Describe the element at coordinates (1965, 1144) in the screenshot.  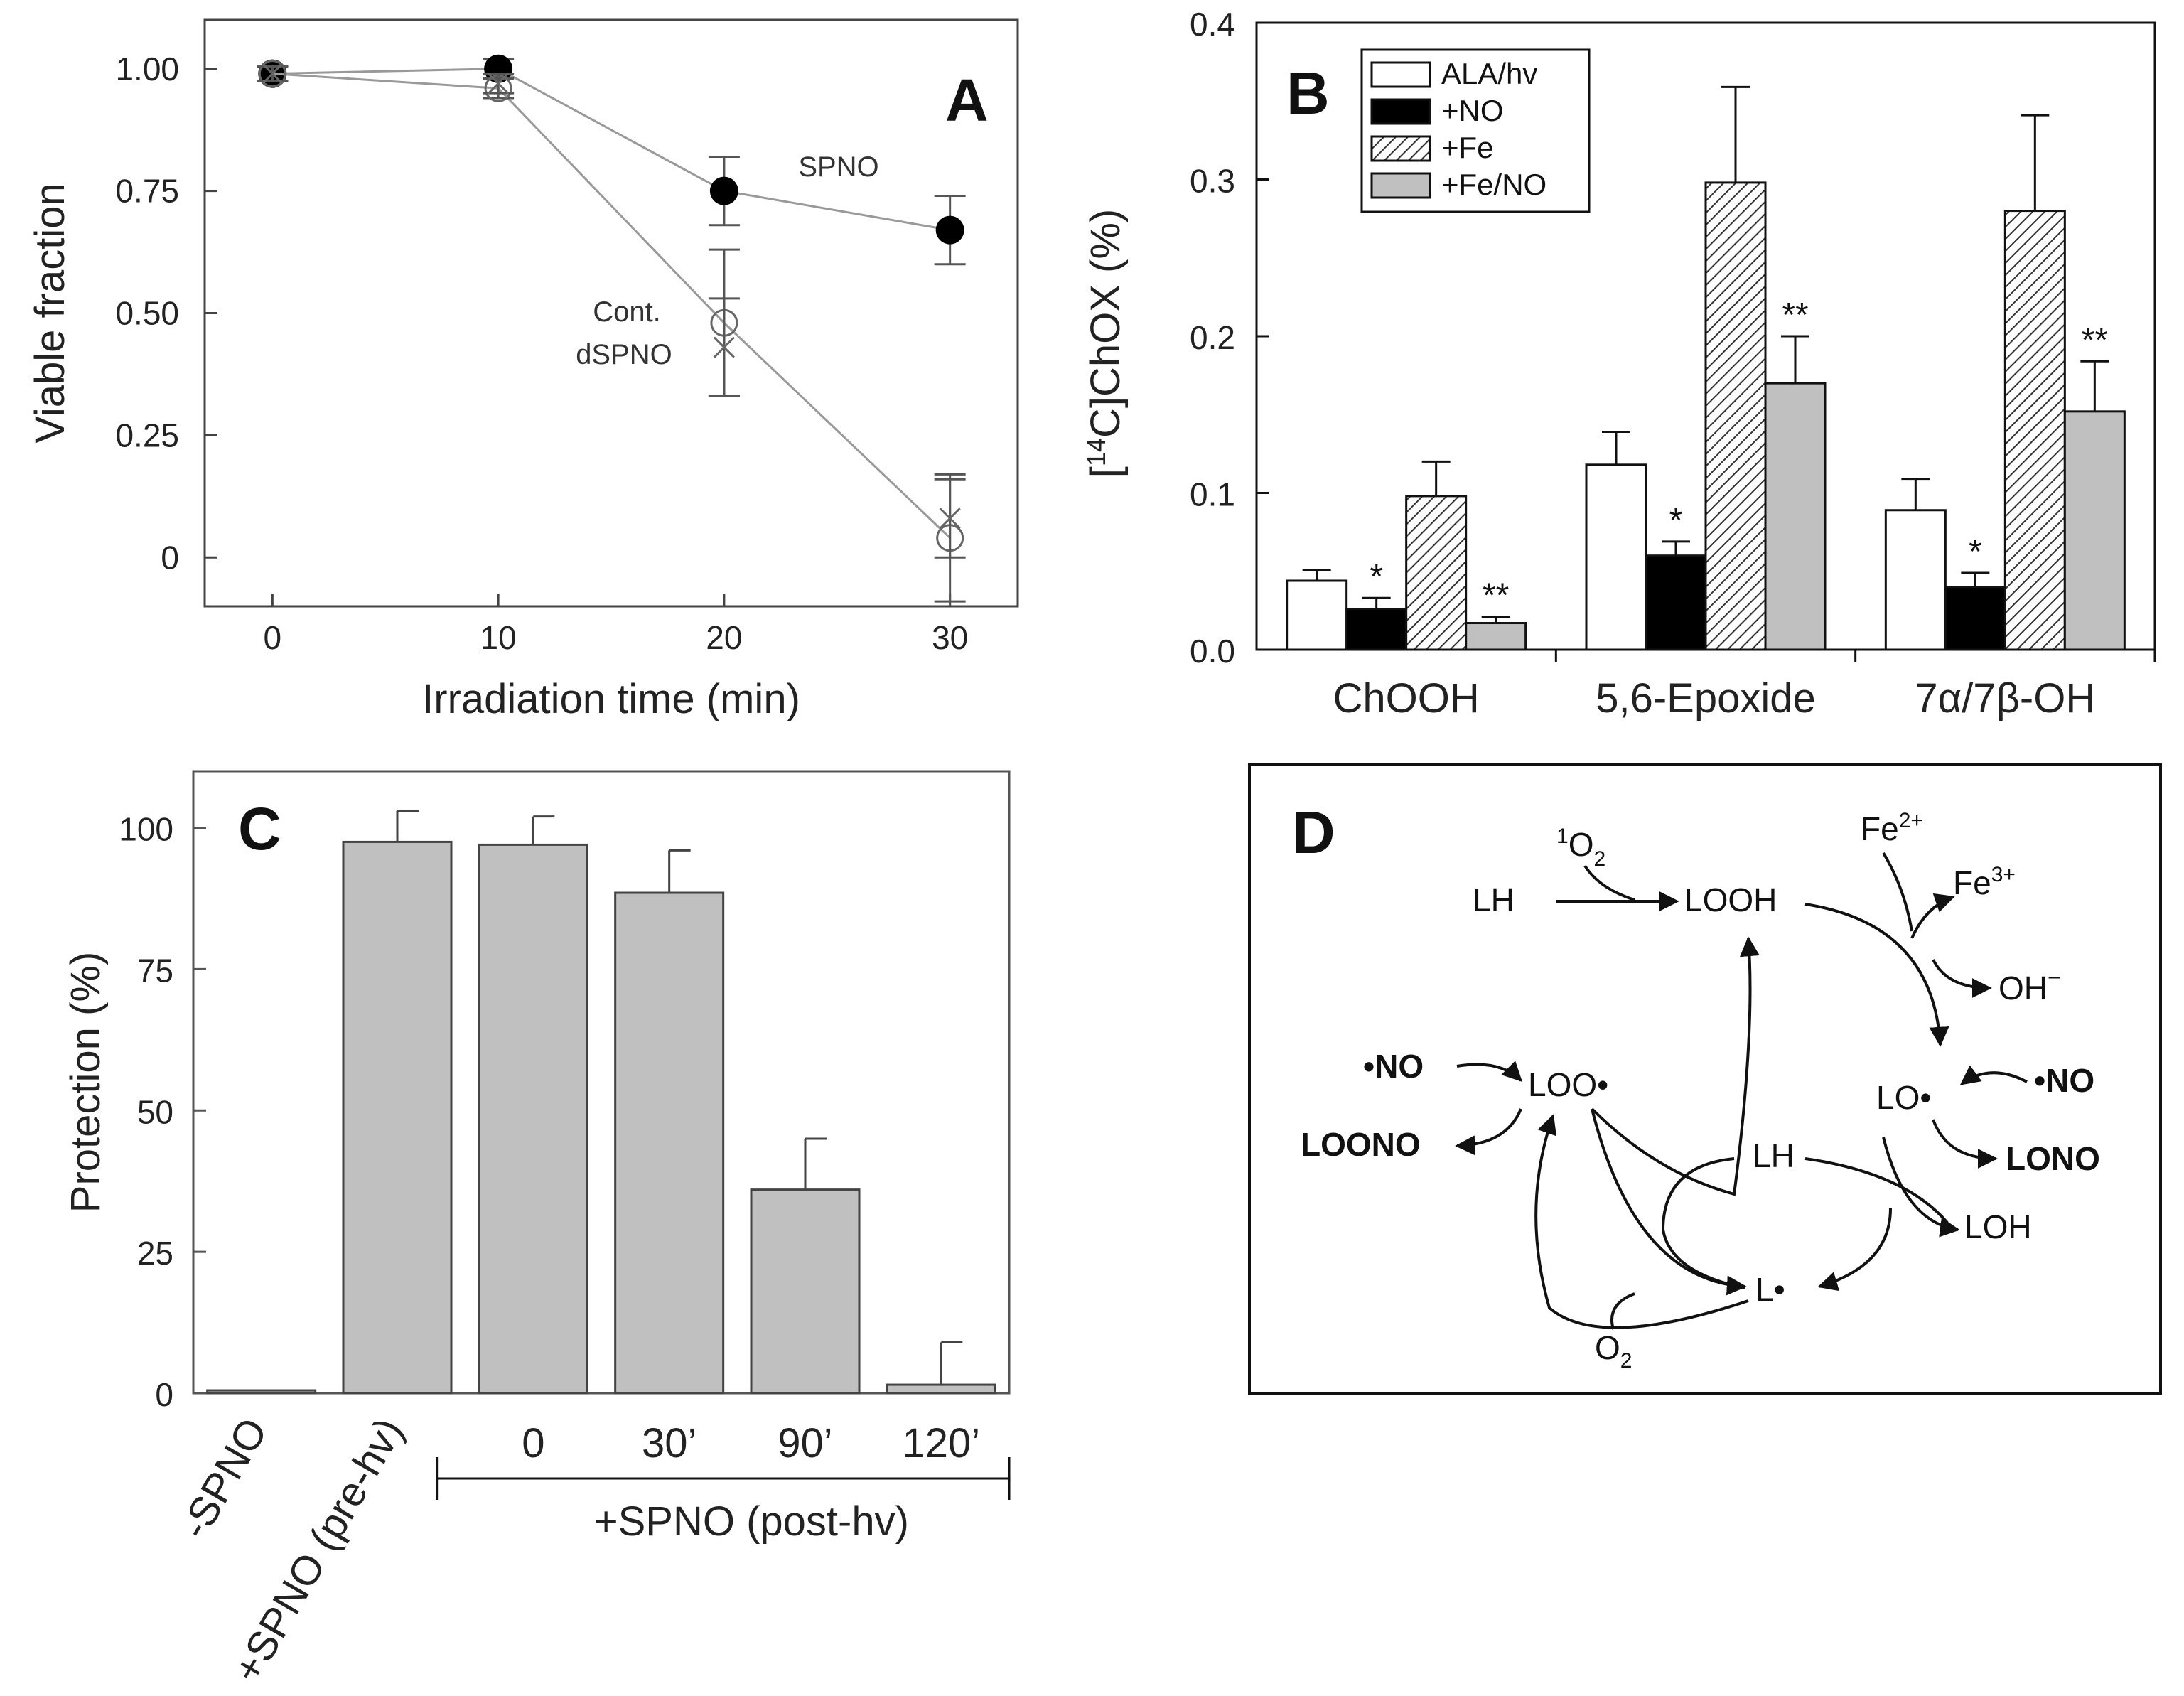
I see `arrow-lono-out` at that location.